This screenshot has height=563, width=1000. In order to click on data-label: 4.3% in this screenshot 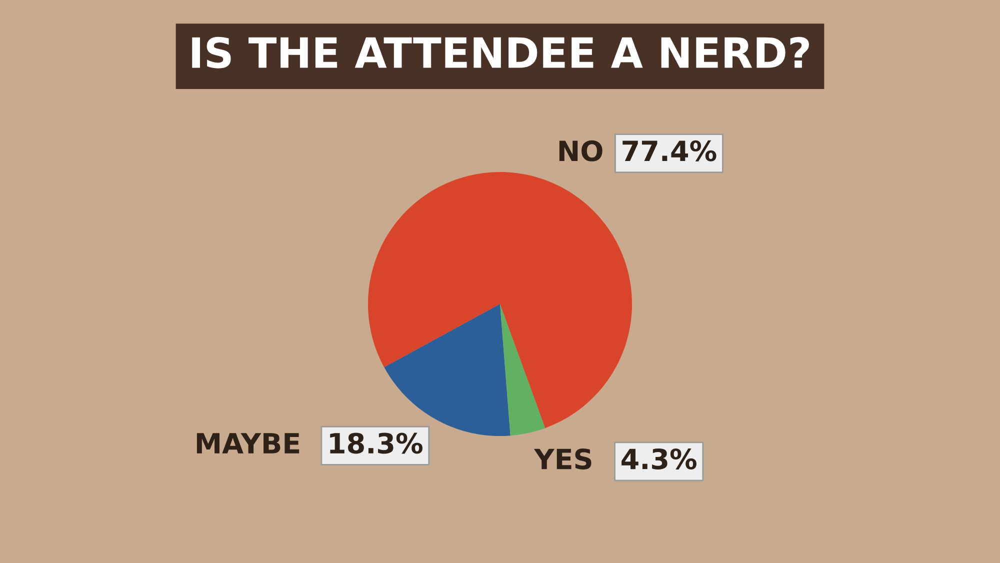, I will do `click(659, 459)`.